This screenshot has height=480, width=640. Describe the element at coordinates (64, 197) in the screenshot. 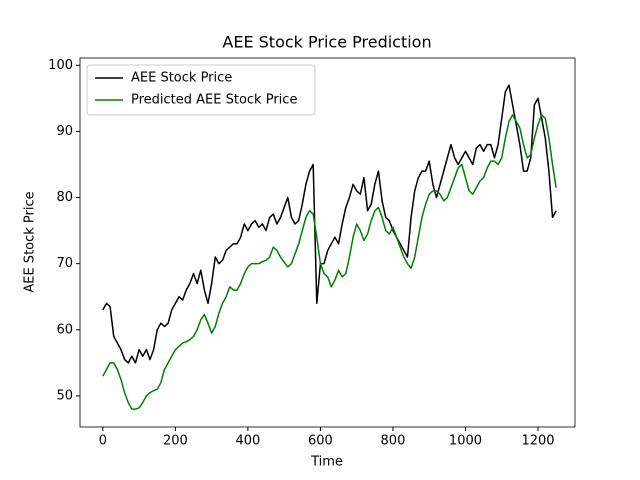

I see `y-tick-label: 80` at that location.